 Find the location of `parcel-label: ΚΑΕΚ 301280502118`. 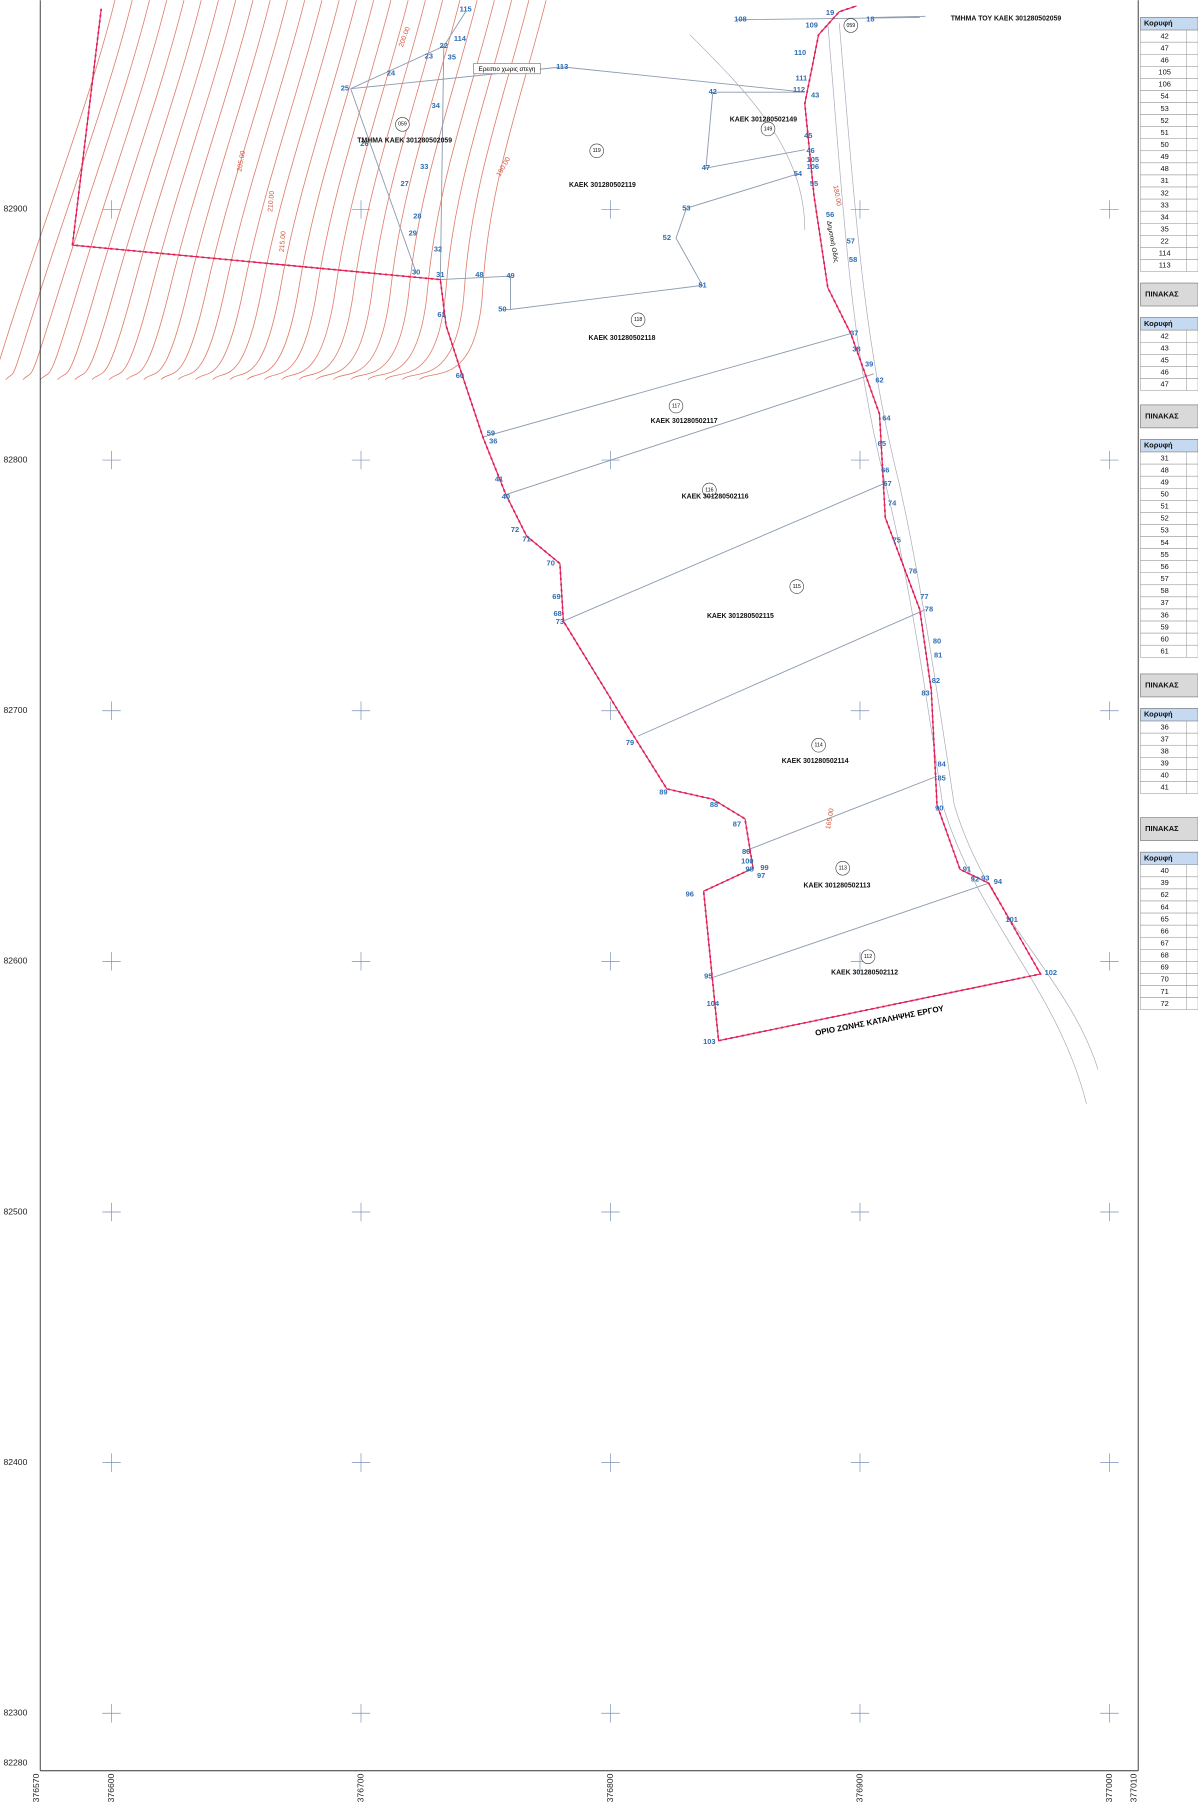

parcel-label: ΚΑΕΚ 301280502118 is located at coordinates (622, 338).